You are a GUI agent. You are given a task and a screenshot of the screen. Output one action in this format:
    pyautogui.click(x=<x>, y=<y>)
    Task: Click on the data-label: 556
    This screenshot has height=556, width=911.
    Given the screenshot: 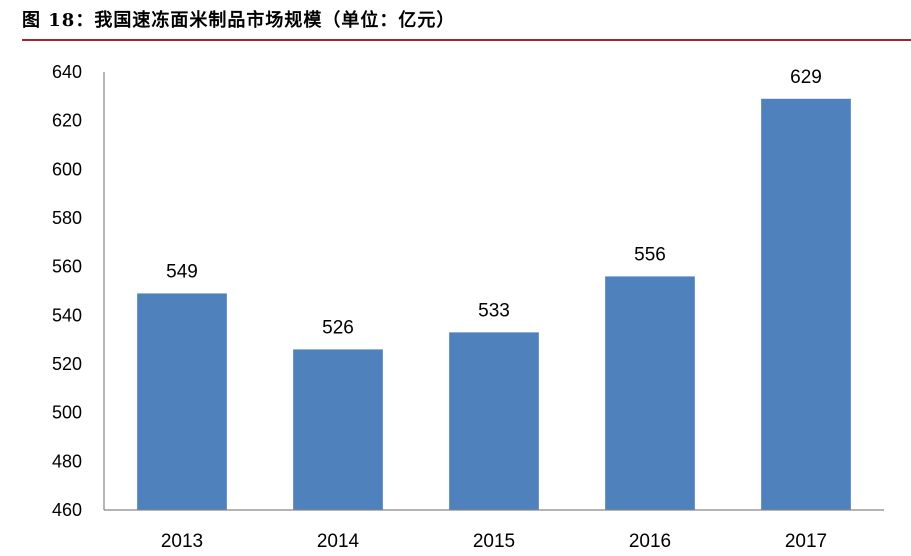 What is the action you would take?
    pyautogui.click(x=650, y=254)
    